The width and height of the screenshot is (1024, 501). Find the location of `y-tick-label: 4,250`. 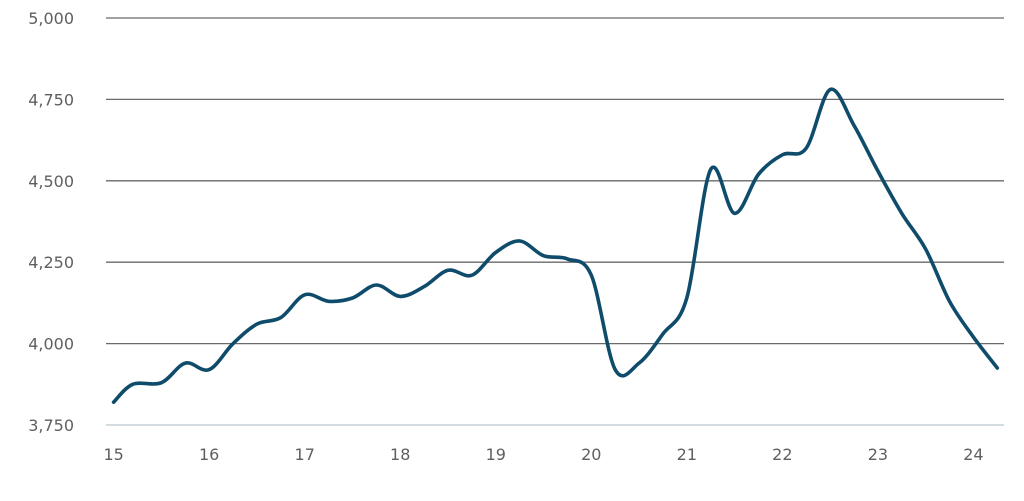

y-tick-label: 4,250 is located at coordinates (51, 262).